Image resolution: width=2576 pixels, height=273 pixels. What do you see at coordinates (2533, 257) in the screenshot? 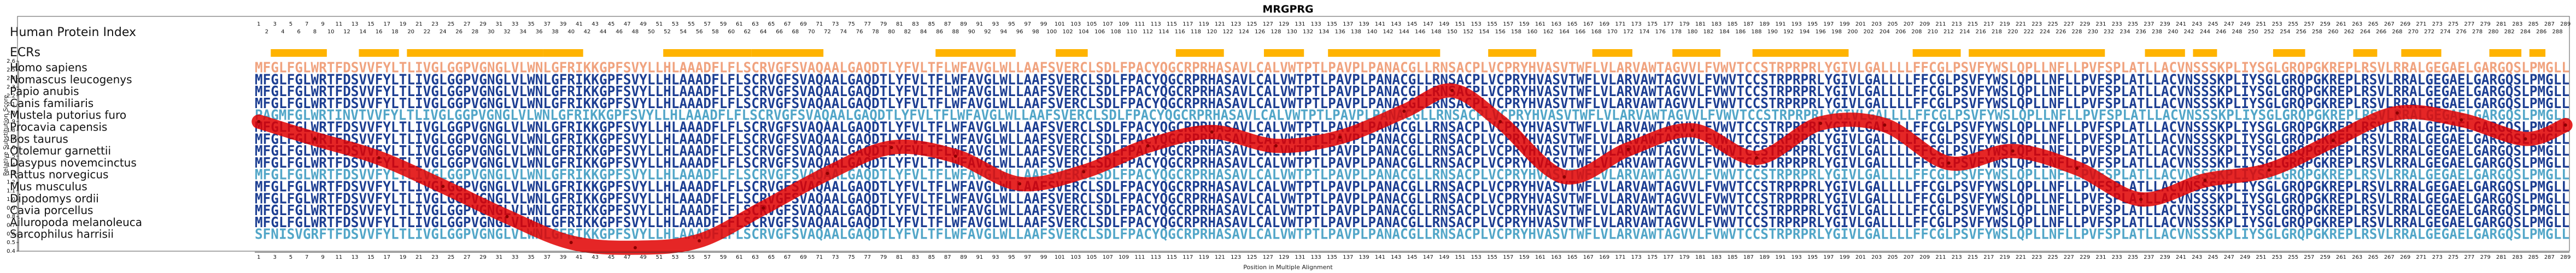
I see `x-tick-label: 285` at bounding box center [2533, 257].